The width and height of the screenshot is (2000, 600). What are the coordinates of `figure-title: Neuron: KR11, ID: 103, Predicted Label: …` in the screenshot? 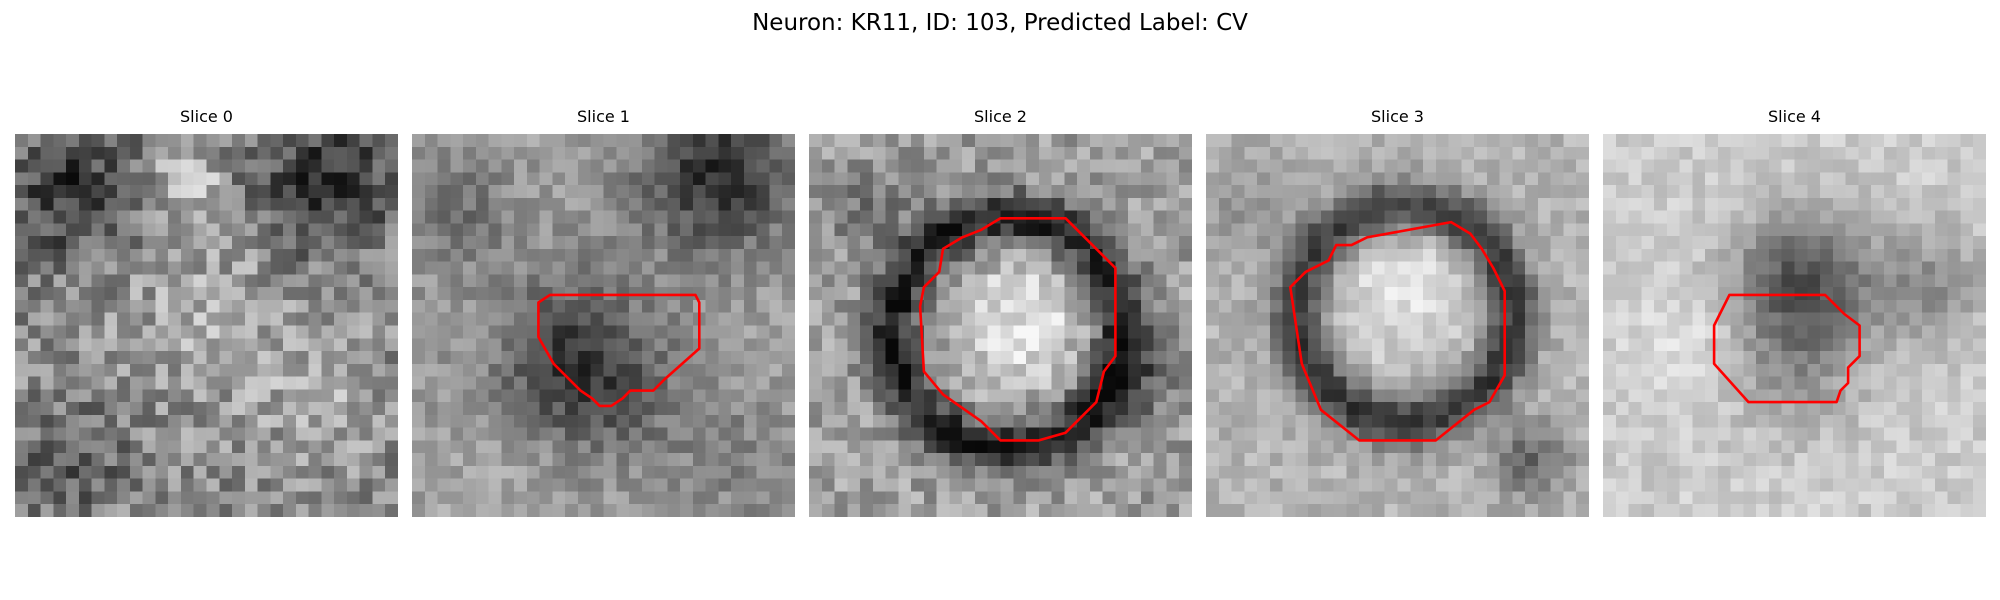 It's located at (1000, 23).